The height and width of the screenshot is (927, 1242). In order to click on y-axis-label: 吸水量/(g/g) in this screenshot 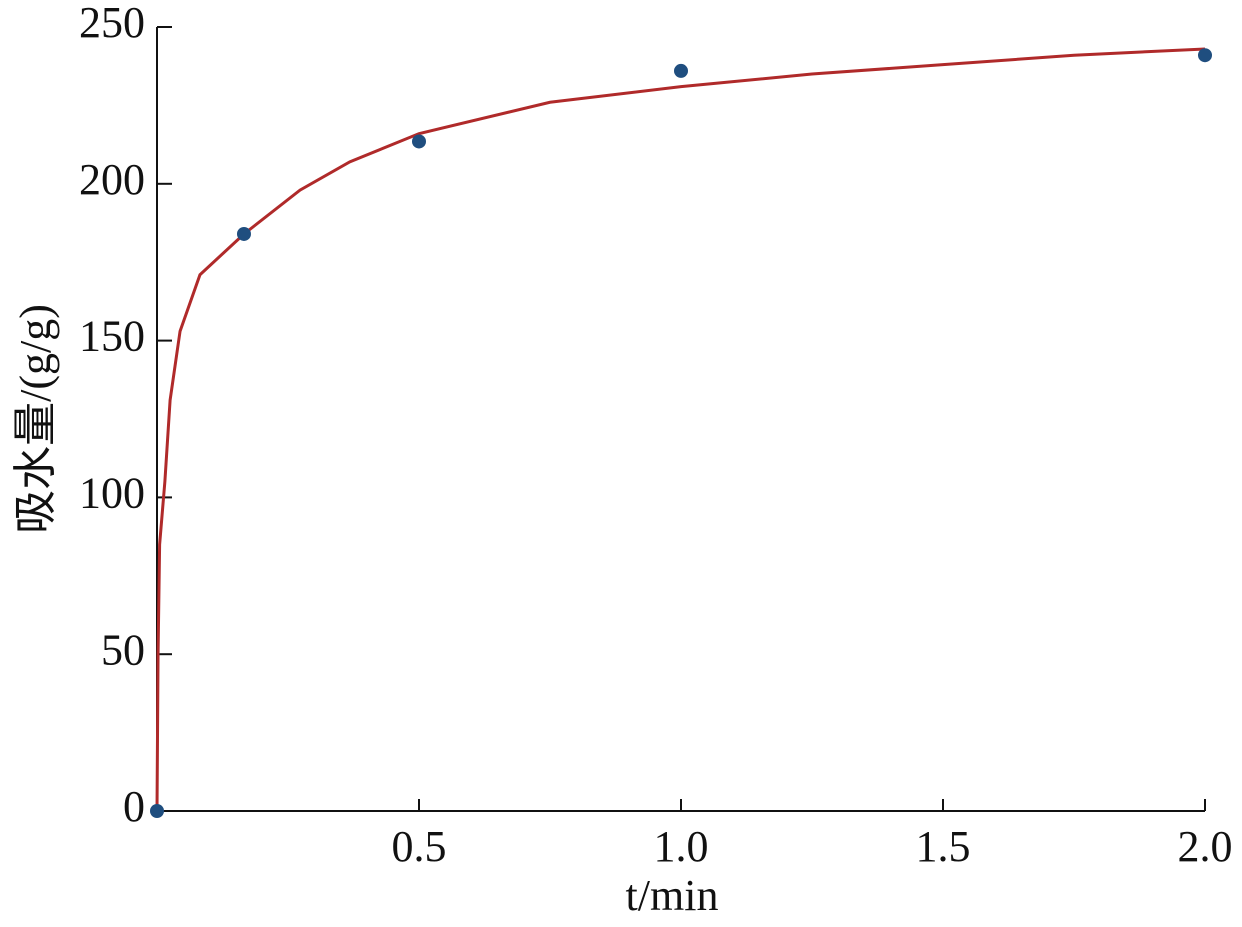, I will do `click(35, 419)`.